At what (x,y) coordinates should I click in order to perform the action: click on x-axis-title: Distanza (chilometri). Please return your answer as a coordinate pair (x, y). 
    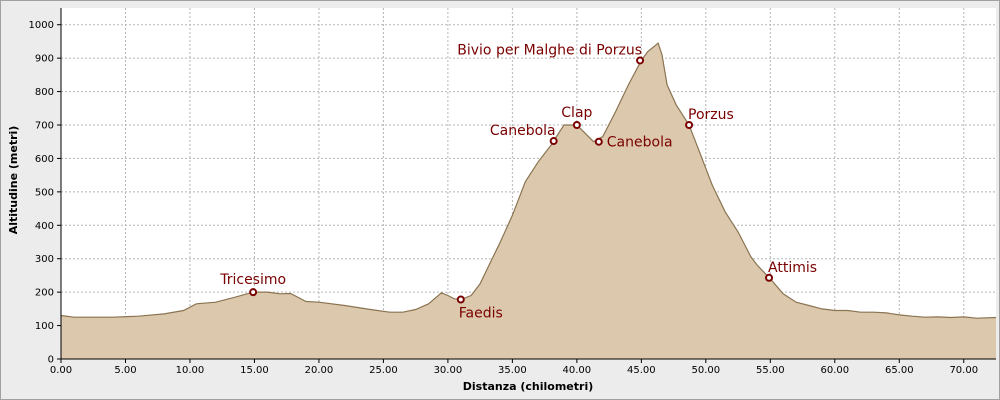
    Looking at the image, I should click on (528, 386).